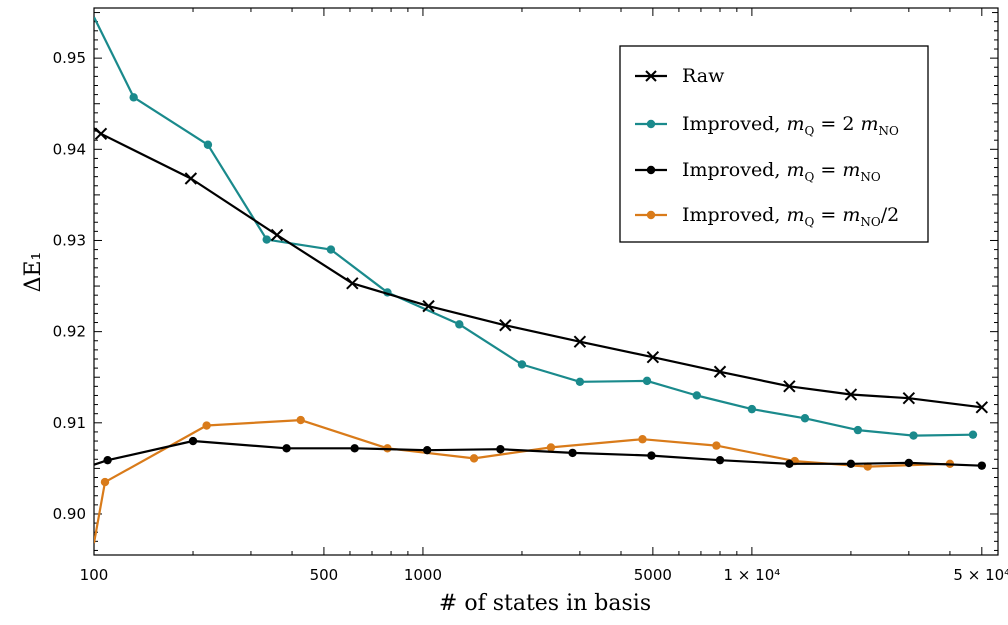 The height and width of the screenshot is (625, 1008). I want to click on y-tick-label: 0.95, so click(69, 58).